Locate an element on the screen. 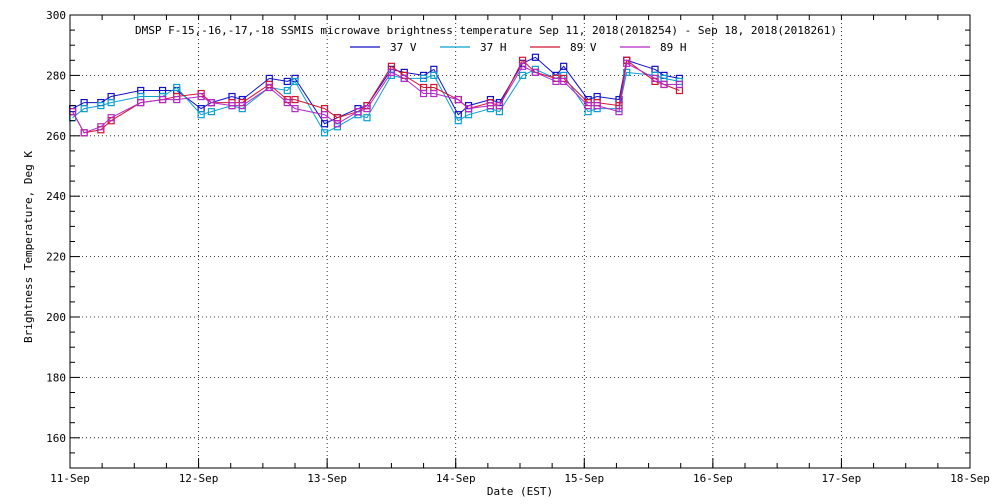 The width and height of the screenshot is (1000, 504). series-37-h is located at coordinates (376, 101).